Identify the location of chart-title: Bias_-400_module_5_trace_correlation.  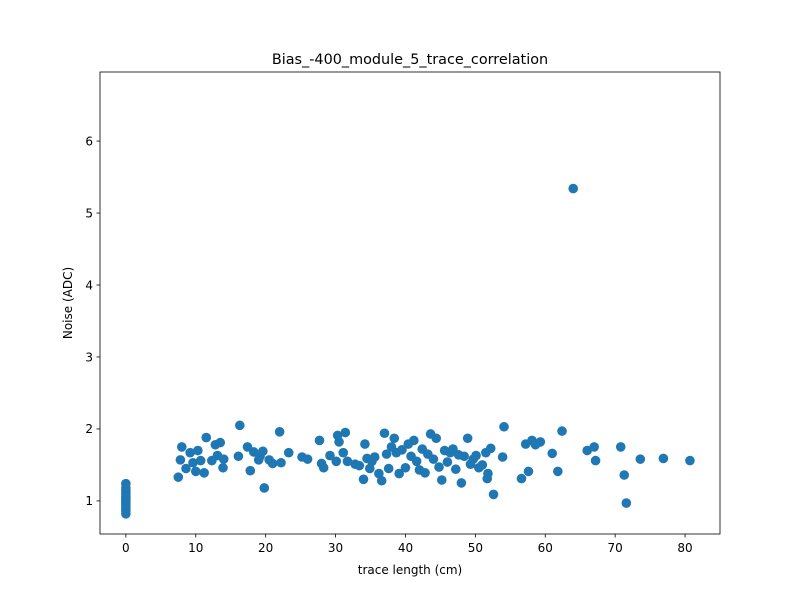
(410, 60).